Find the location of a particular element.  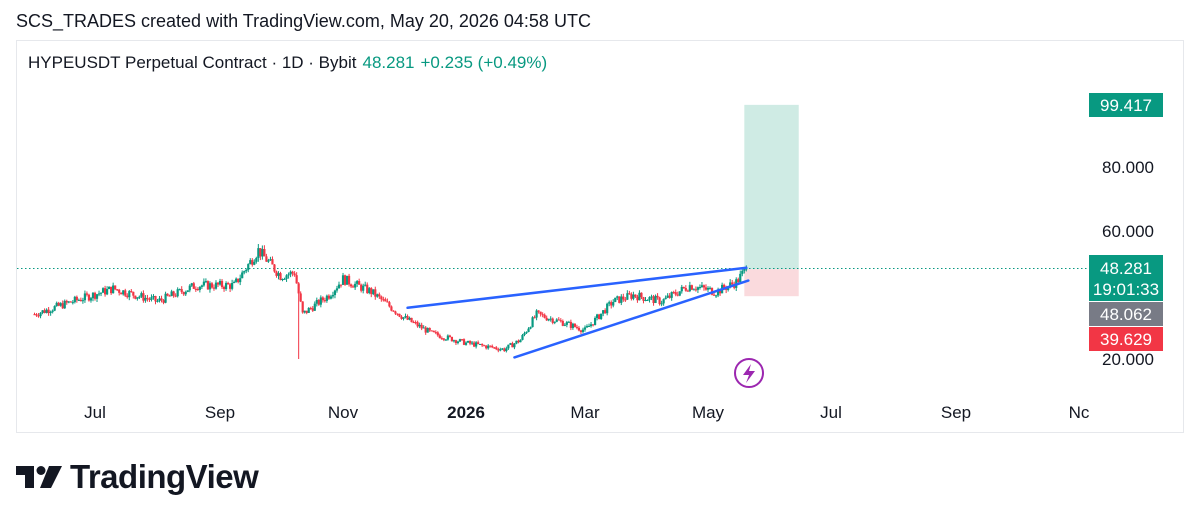

tradingview-logo: TradingView is located at coordinates (137, 477).